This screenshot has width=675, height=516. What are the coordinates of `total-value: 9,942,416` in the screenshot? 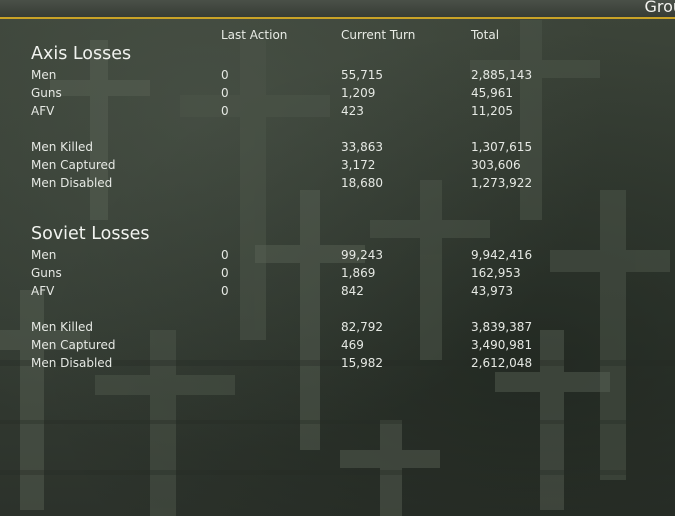 It's located at (502, 255).